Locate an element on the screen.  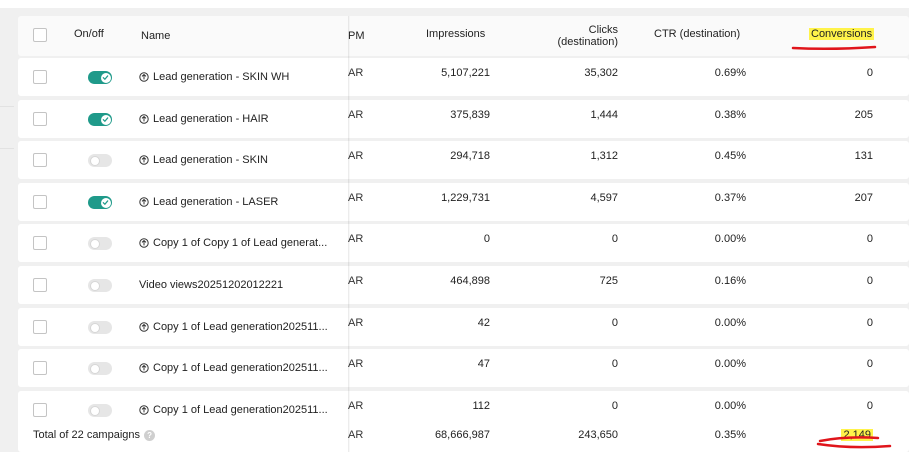
column-header-conversions: Conversions is located at coordinates (842, 34).